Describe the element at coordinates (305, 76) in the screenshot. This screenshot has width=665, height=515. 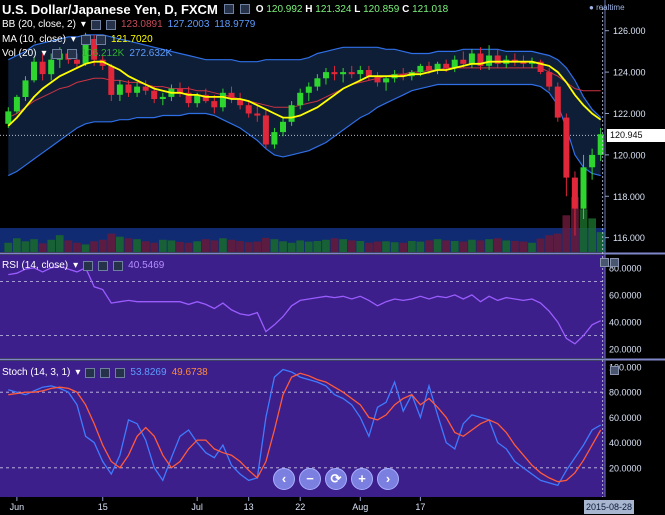
I see `bb-upper-line` at that location.